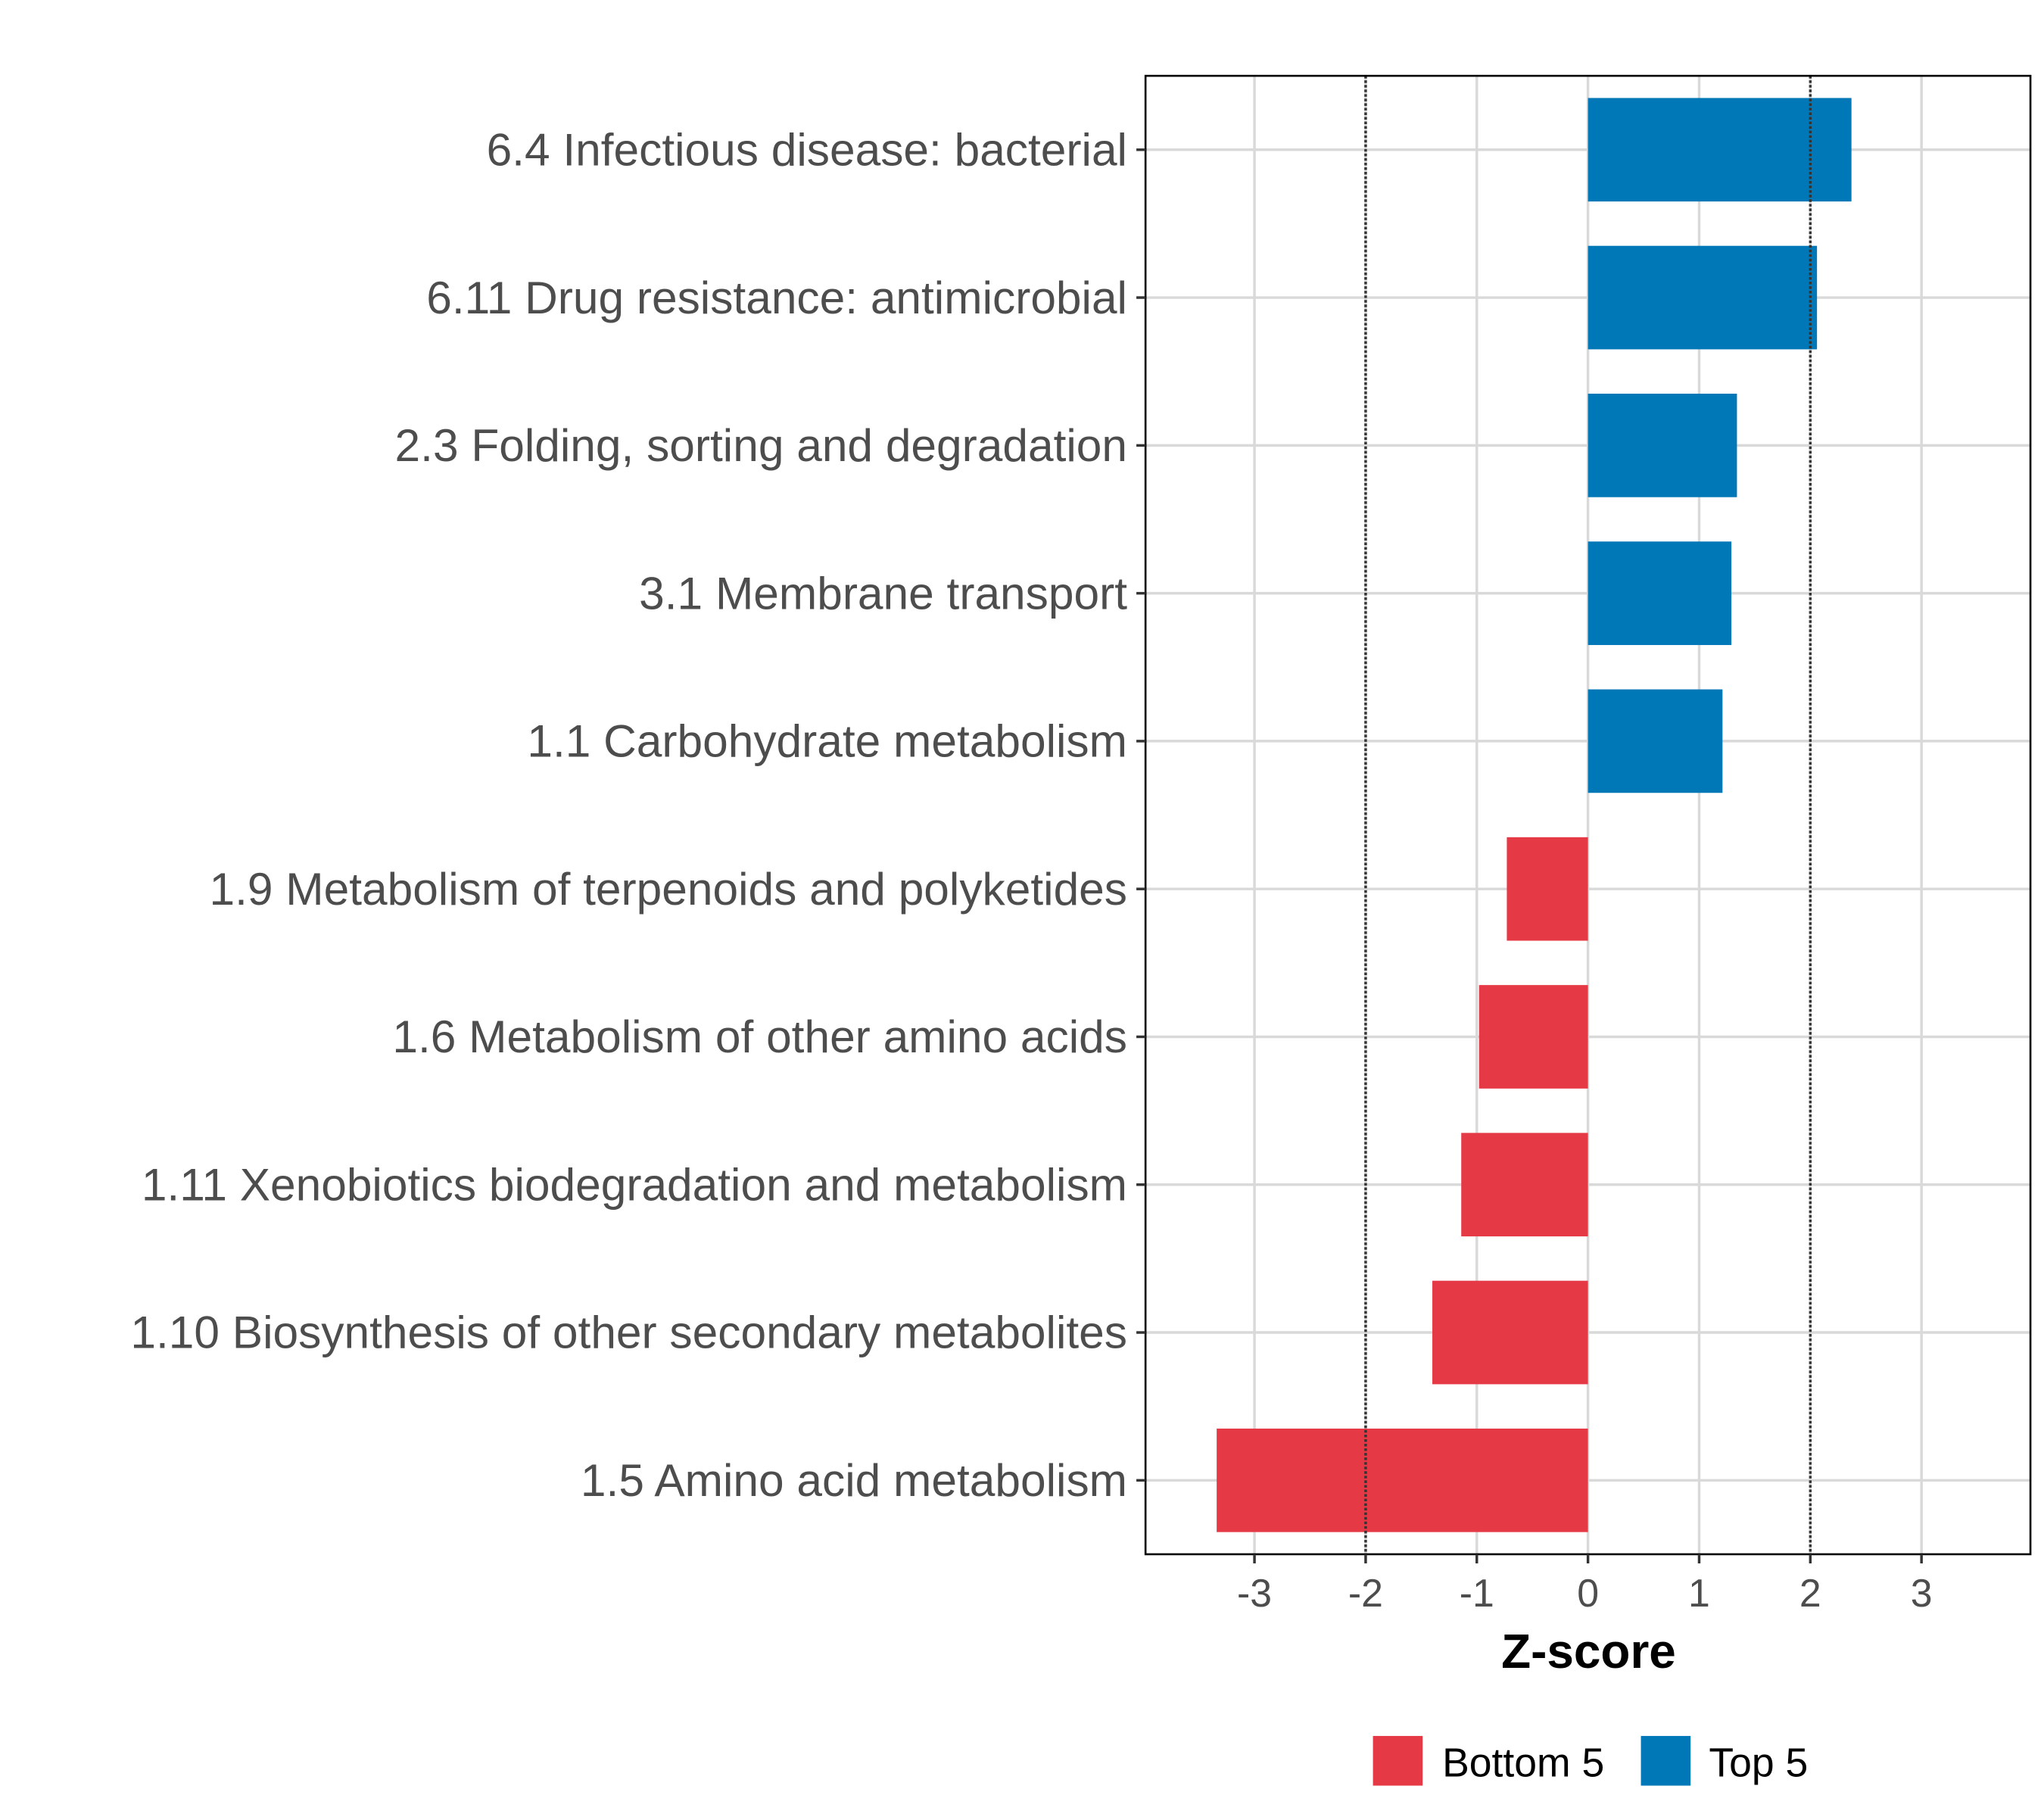 This screenshot has height=1817, width=2044. What do you see at coordinates (1922, 1593) in the screenshot?
I see `x-tick-label: 3` at bounding box center [1922, 1593].